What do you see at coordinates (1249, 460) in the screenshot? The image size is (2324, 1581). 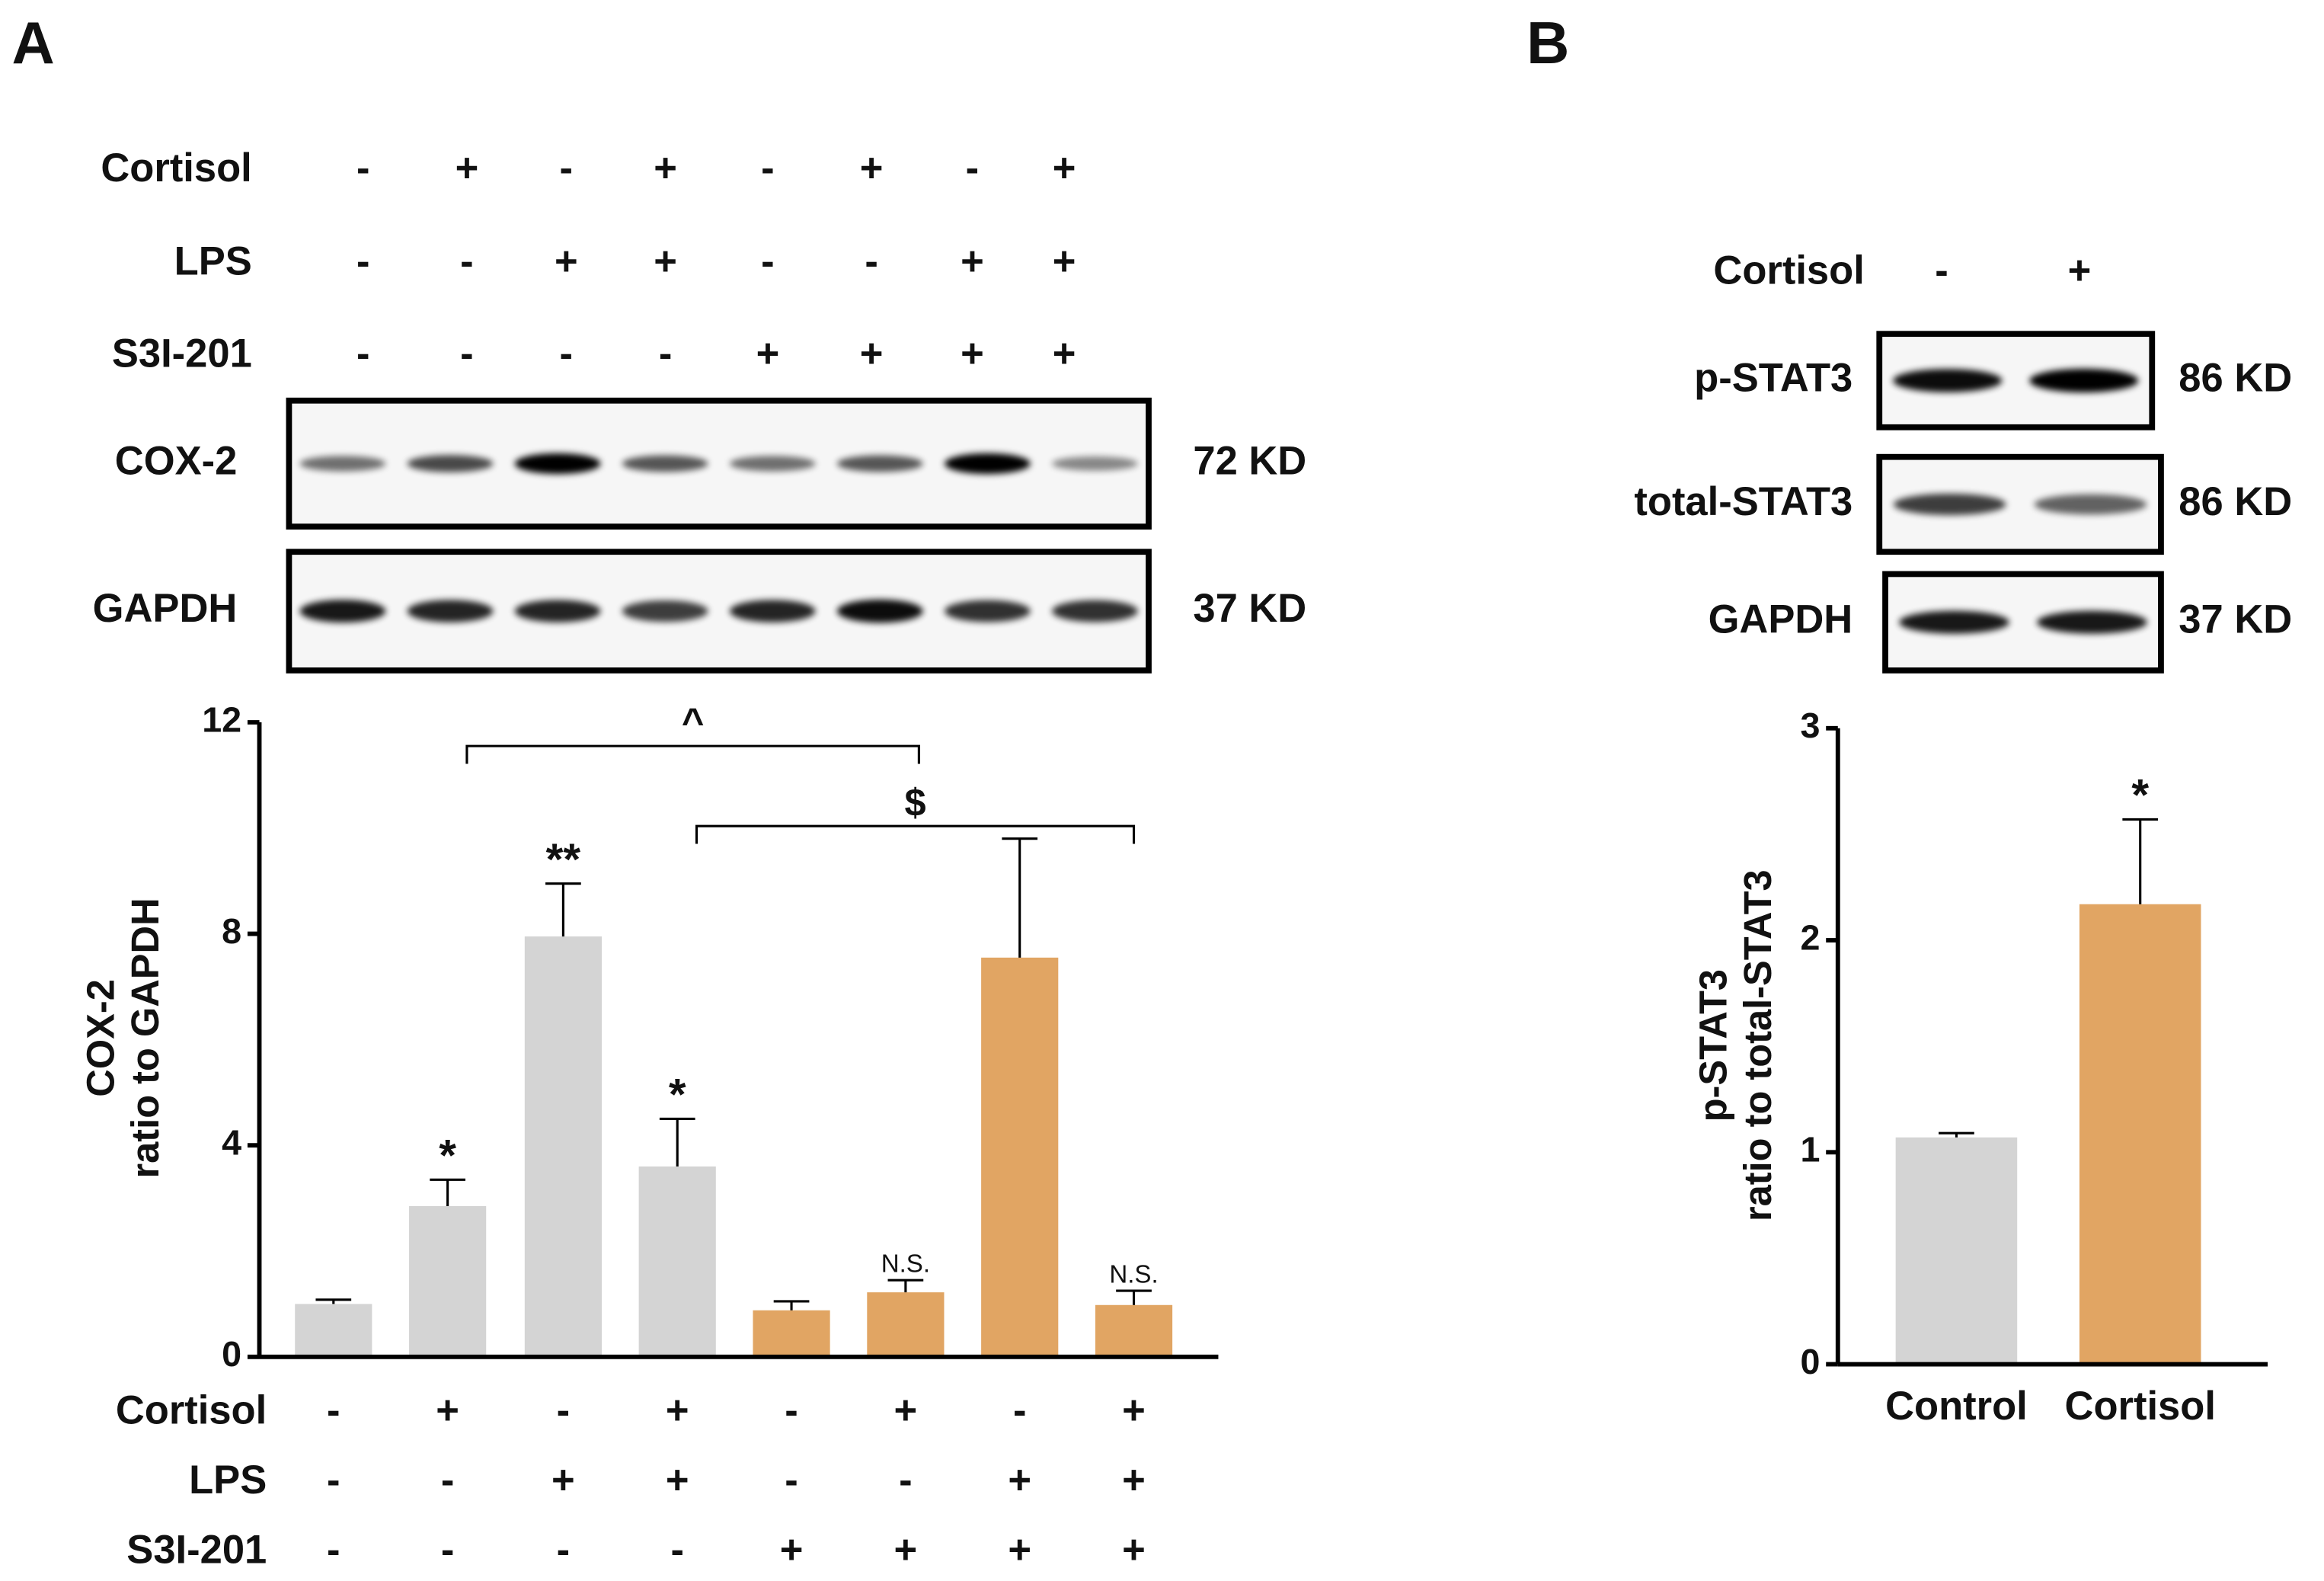 I see `blot-size: 72 KD` at bounding box center [1249, 460].